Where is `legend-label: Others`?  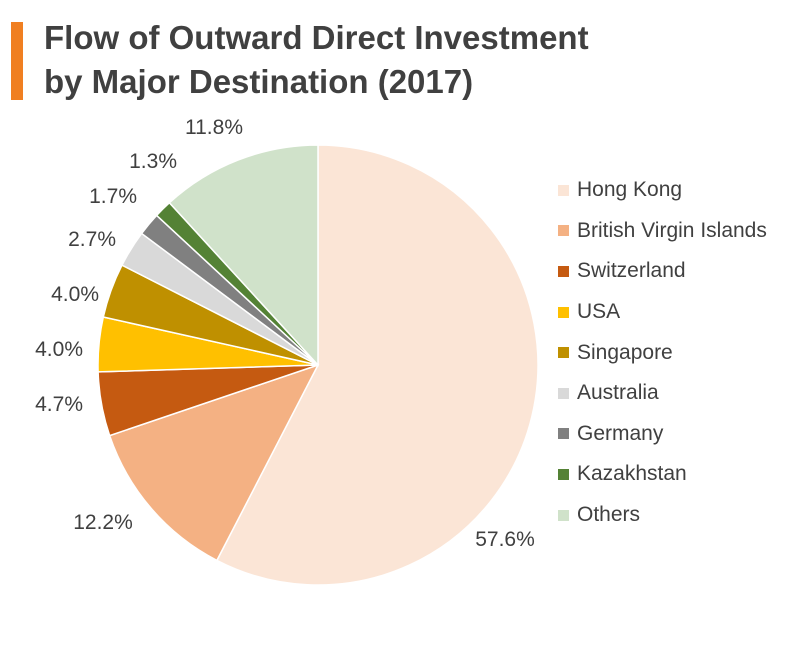
legend-label: Others is located at coordinates (609, 515).